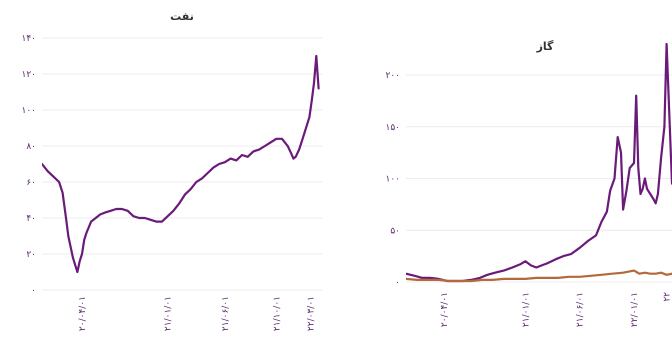  Describe the element at coordinates (392, 128) in the screenshot. I see `y-tick-label: ۱۵۰` at that location.